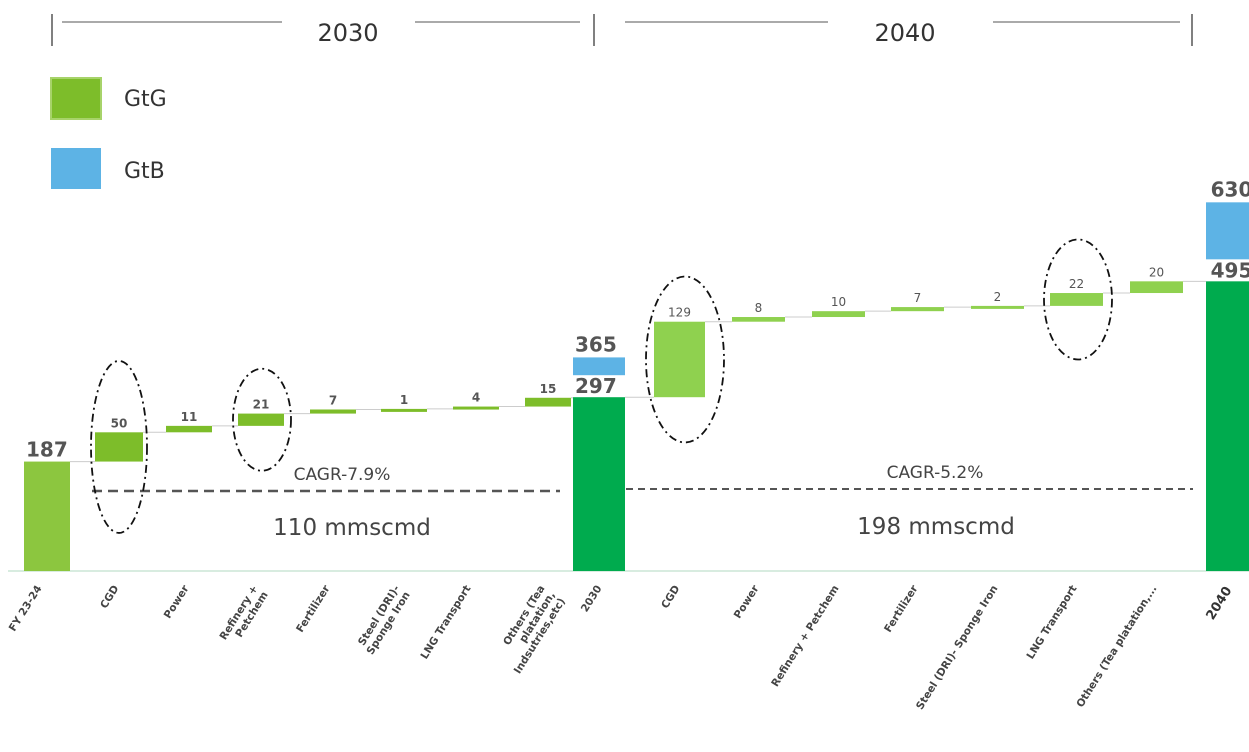 This screenshot has width=1249, height=752. Describe the element at coordinates (917, 309) in the screenshot. I see `bar-step-fer2` at that location.